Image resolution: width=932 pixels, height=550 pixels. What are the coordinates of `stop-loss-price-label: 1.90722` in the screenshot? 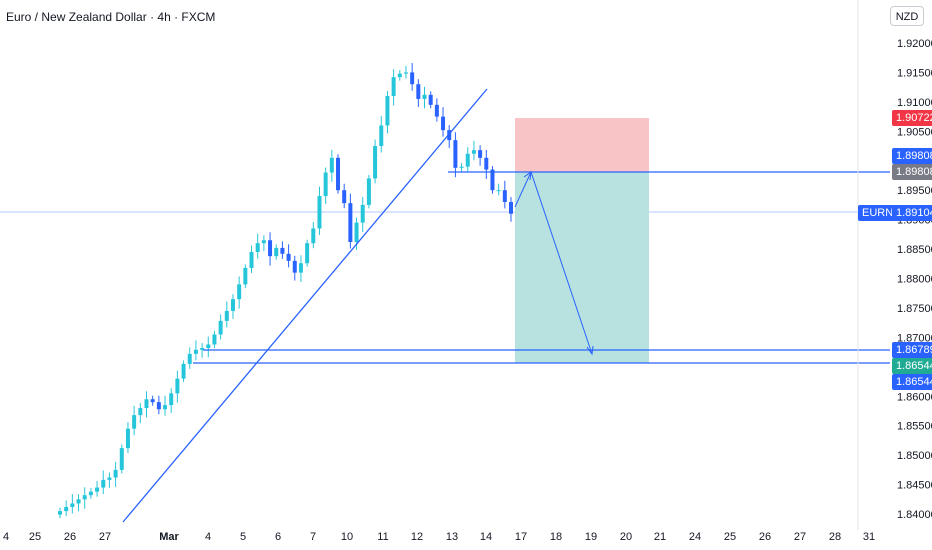 It's located at (912, 118).